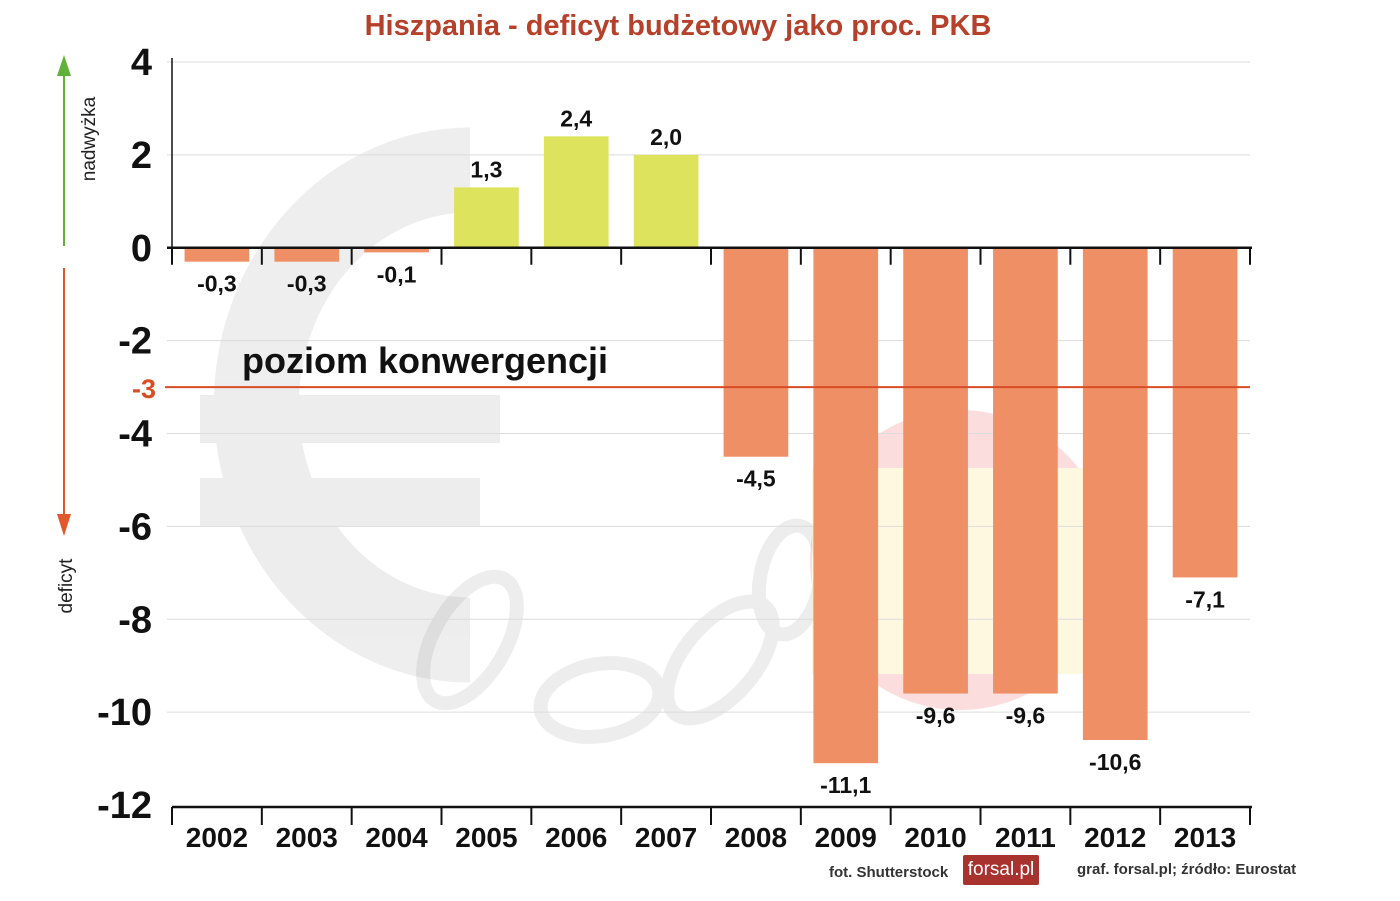  I want to click on y-tick-label: -4, so click(135, 435).